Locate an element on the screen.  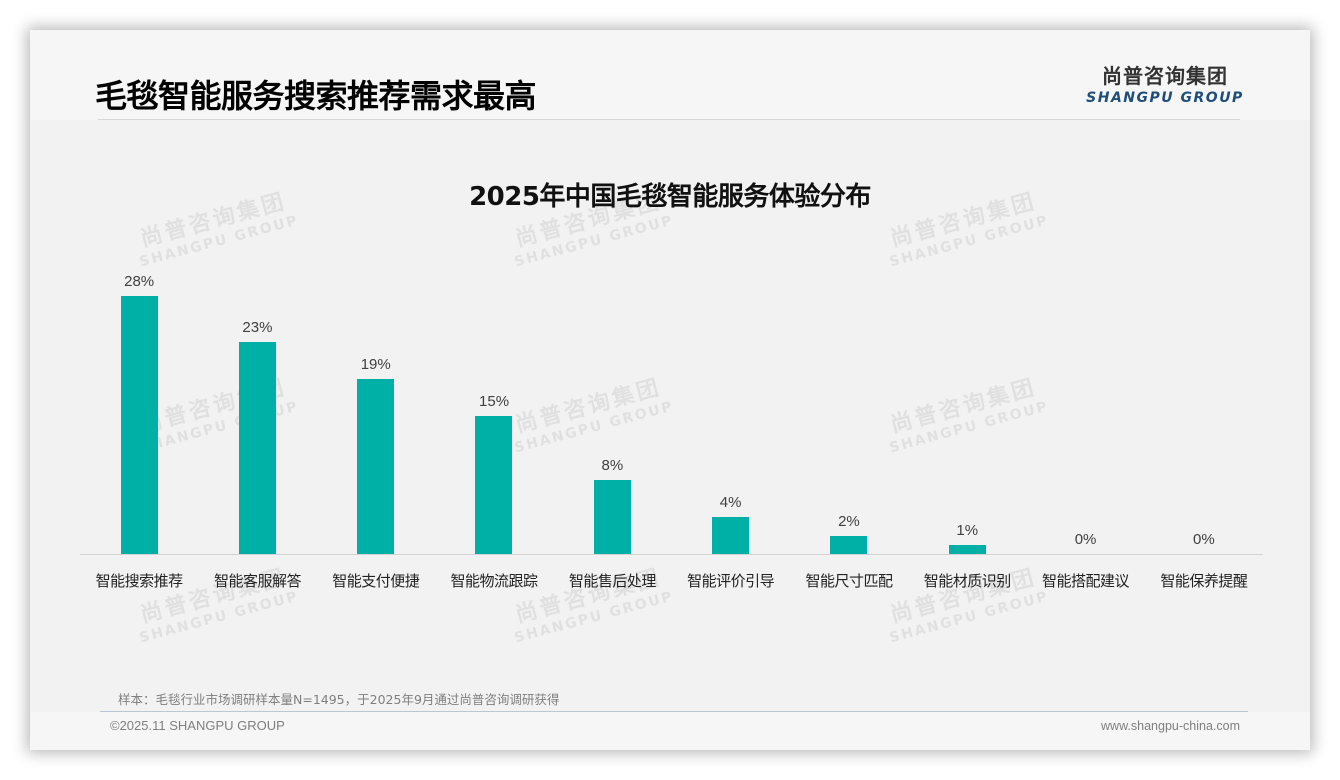
x-axis-category-label: 智能搜索推荐 is located at coordinates (139, 581).